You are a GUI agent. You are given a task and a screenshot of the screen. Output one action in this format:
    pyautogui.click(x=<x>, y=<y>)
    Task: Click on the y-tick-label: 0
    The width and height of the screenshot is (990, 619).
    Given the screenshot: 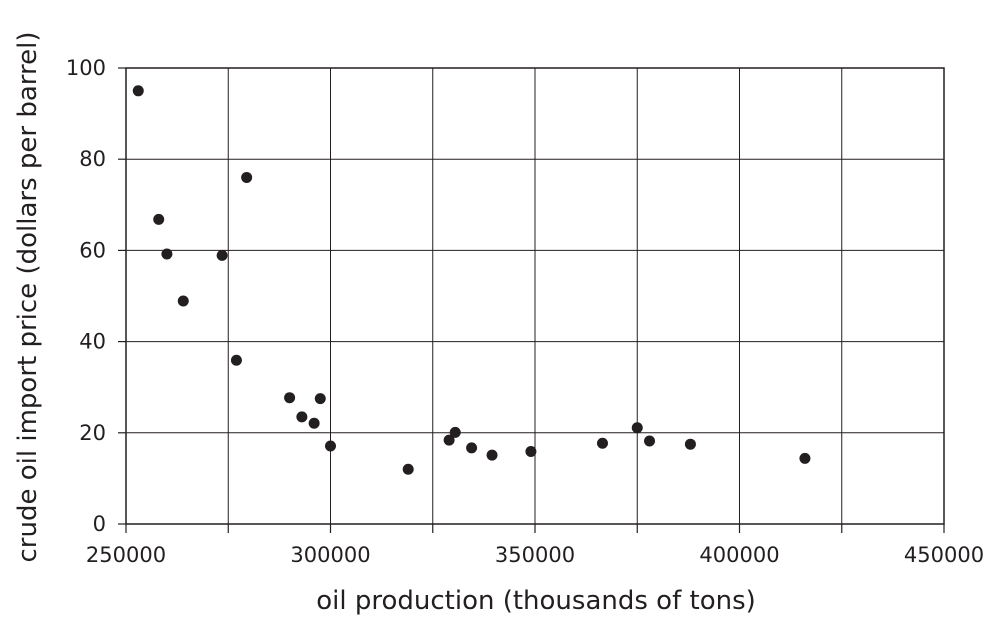 What is the action you would take?
    pyautogui.click(x=99, y=524)
    